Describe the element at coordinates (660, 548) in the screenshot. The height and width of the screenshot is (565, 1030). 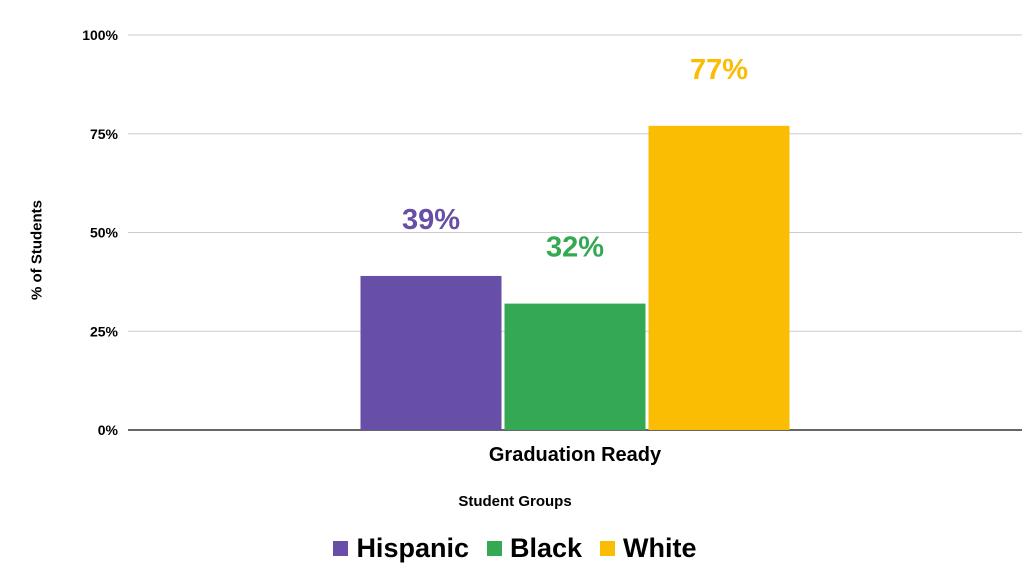
I see `legend-label-white: White` at that location.